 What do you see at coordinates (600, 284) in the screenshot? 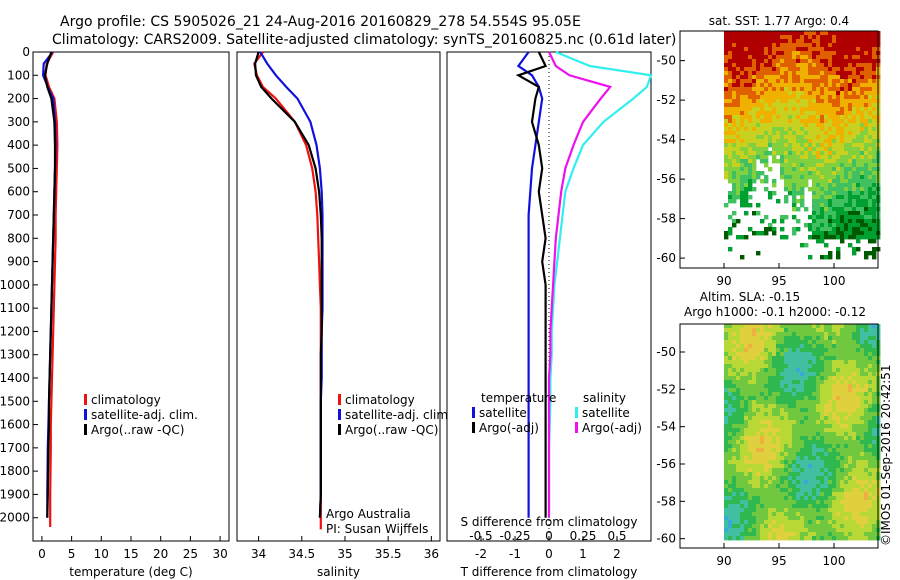
I see `series-line-salinity-satellite` at bounding box center [600, 284].